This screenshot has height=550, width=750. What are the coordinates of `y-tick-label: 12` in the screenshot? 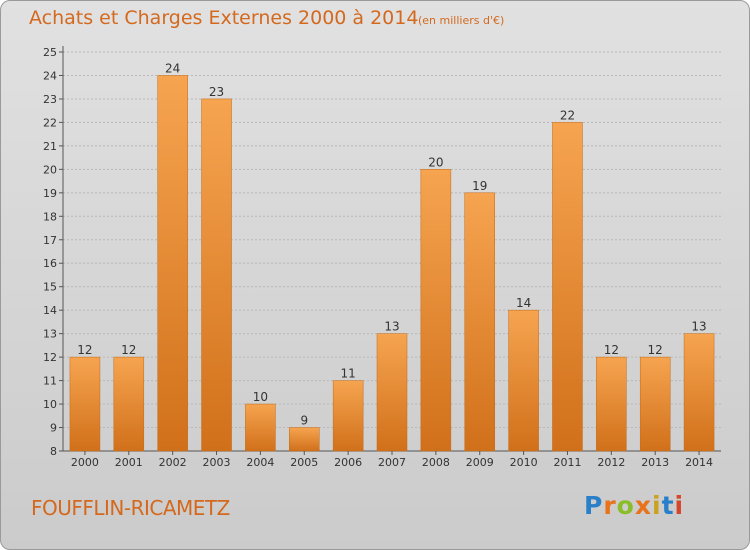 It's located at (50, 357).